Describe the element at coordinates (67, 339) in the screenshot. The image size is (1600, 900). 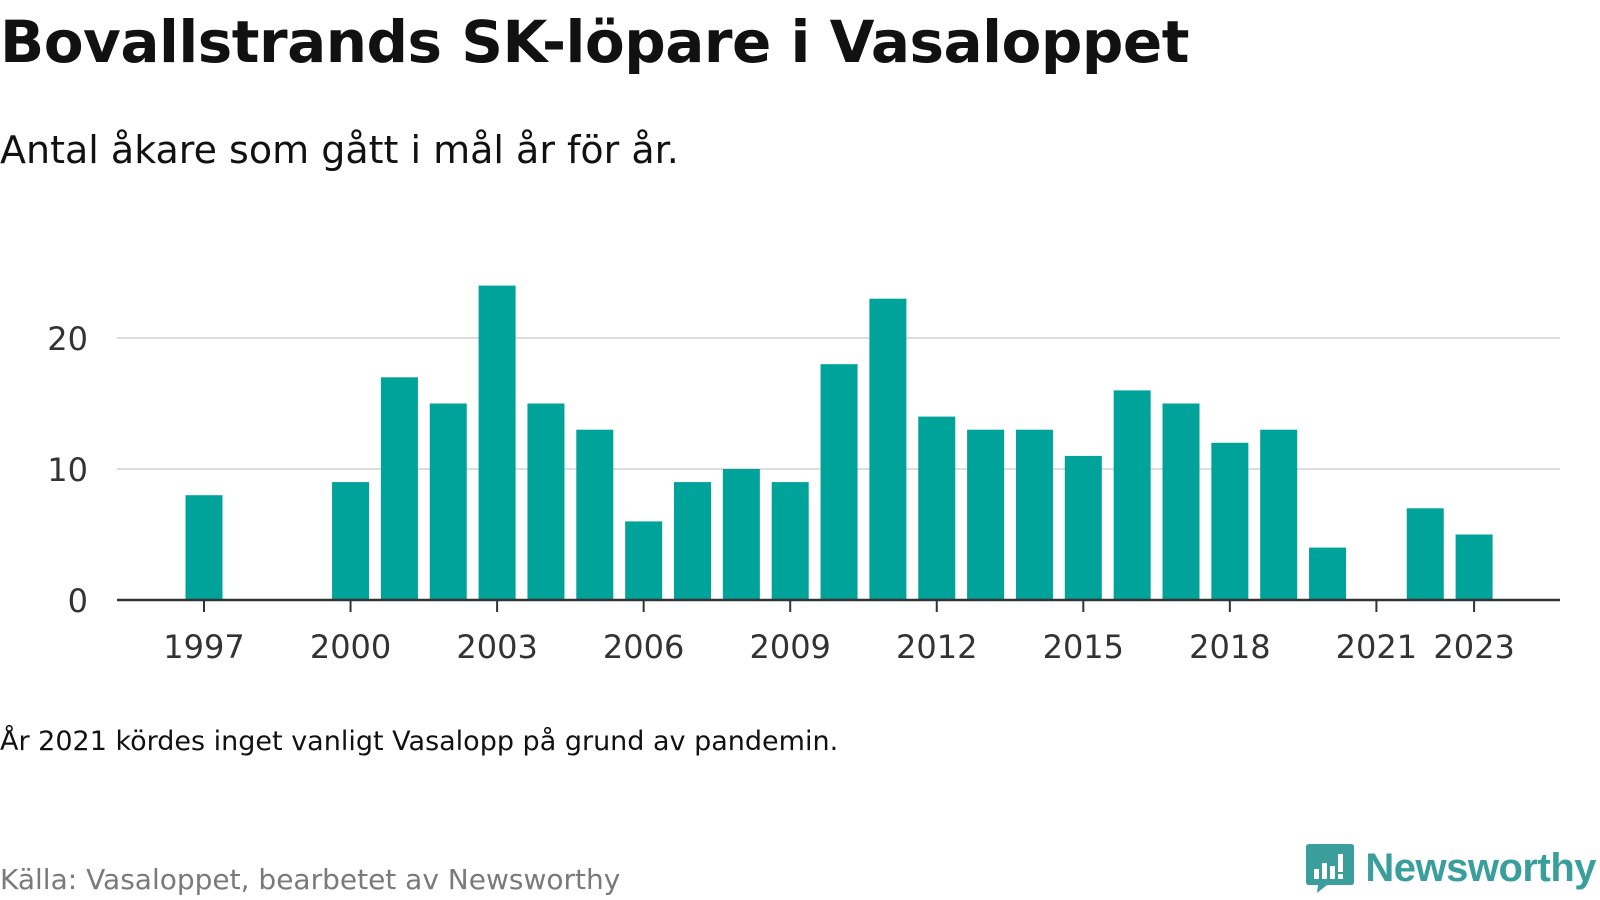
I see `y-tick-label-20: 20` at that location.